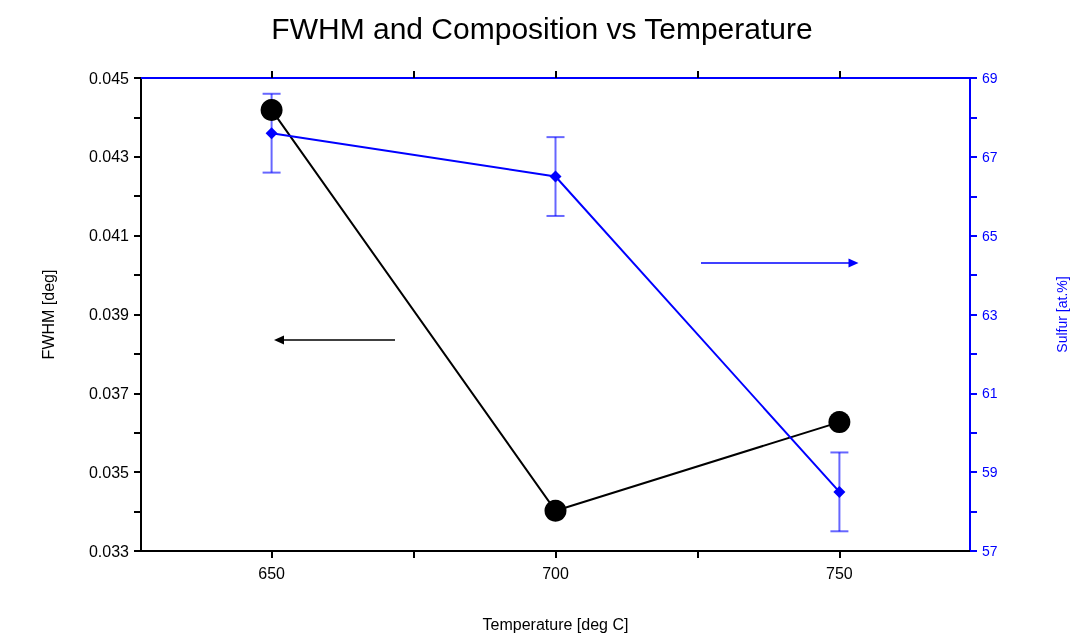  Describe the element at coordinates (109, 78) in the screenshot. I see `y-tick-label: 0.045` at that location.